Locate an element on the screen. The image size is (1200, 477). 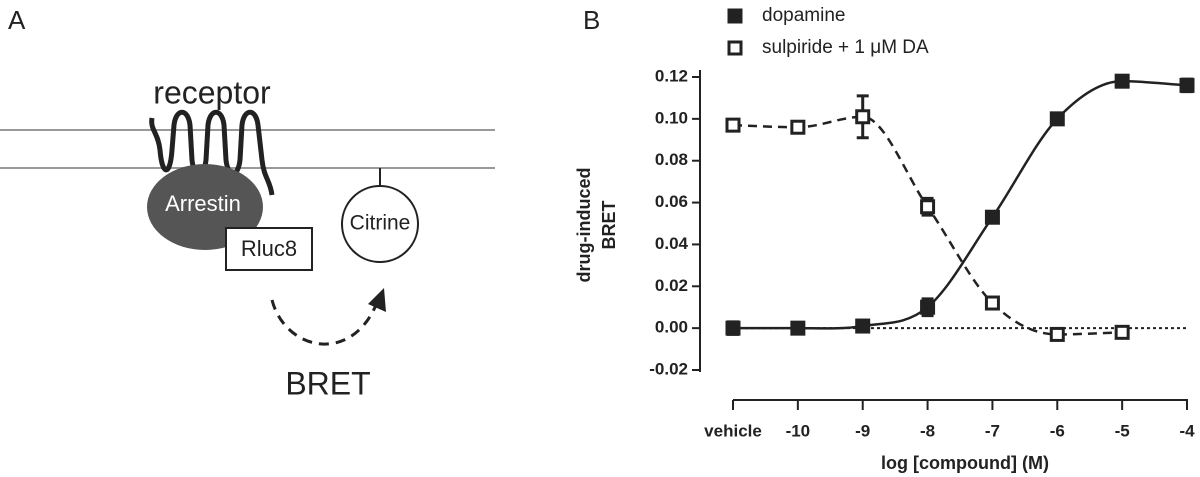
receptor-shape is located at coordinates (212, 152).